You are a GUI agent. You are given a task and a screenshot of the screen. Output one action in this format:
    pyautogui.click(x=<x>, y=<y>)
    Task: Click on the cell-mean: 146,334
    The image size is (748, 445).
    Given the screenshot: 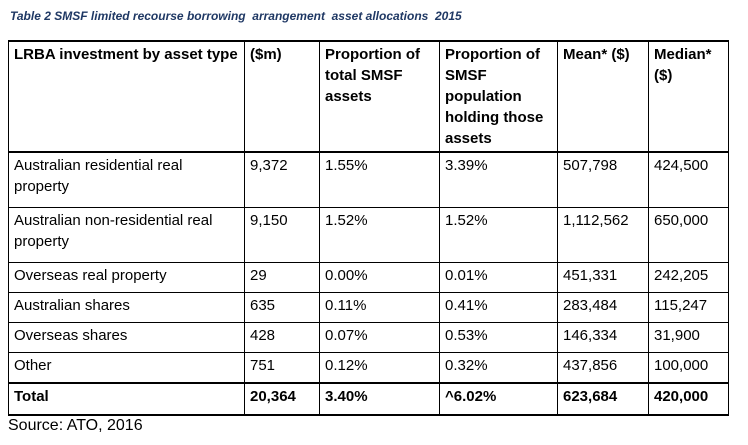 What is the action you would take?
    pyautogui.click(x=603, y=337)
    